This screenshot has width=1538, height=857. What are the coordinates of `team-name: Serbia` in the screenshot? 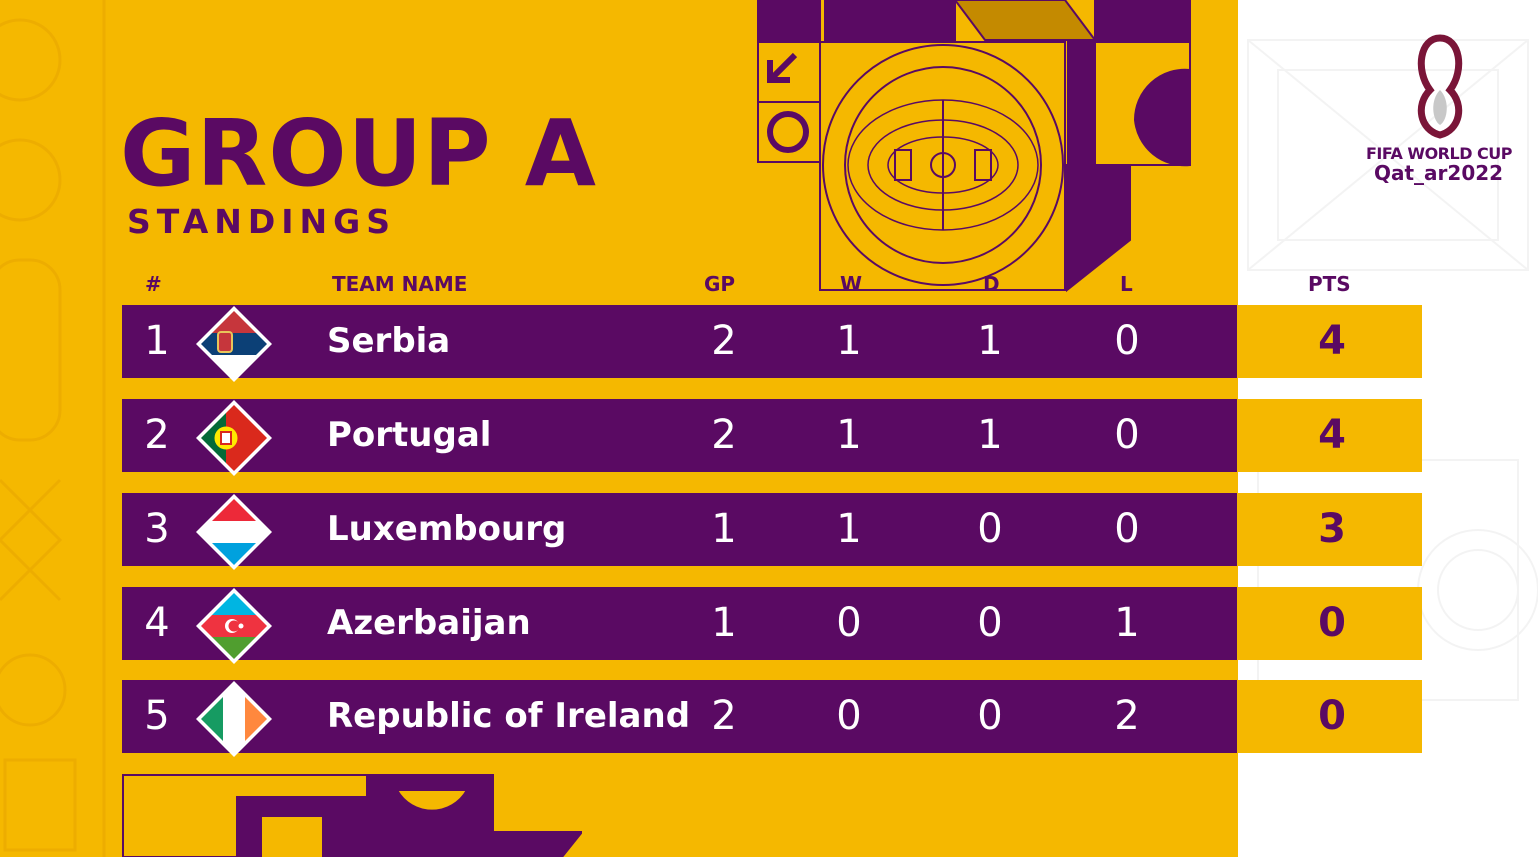 It's located at (389, 341).